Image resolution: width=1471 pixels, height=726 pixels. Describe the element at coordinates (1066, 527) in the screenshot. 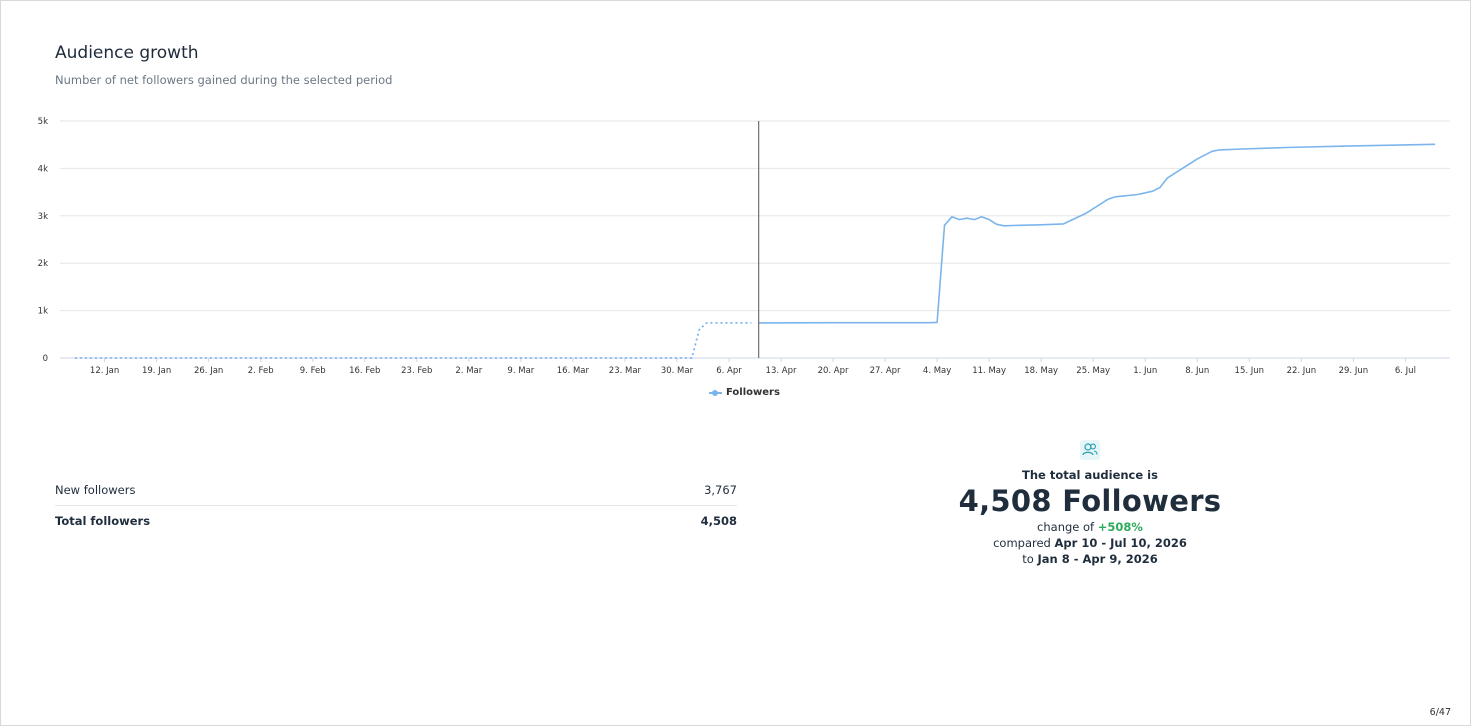

I see `change-prefix: change of` at that location.